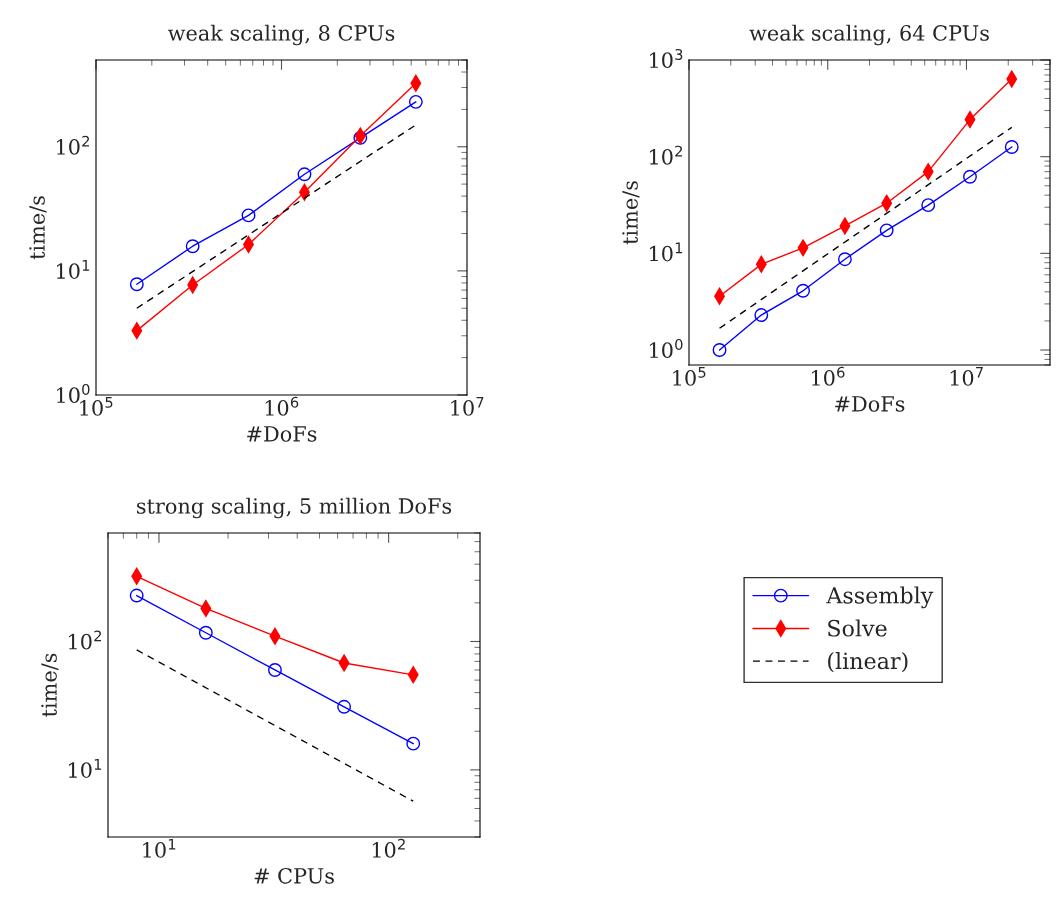 The width and height of the screenshot is (1057, 908). Describe the element at coordinates (281, 35) in the screenshot. I see `chart-title: weak scaling, 8 CPUs` at that location.